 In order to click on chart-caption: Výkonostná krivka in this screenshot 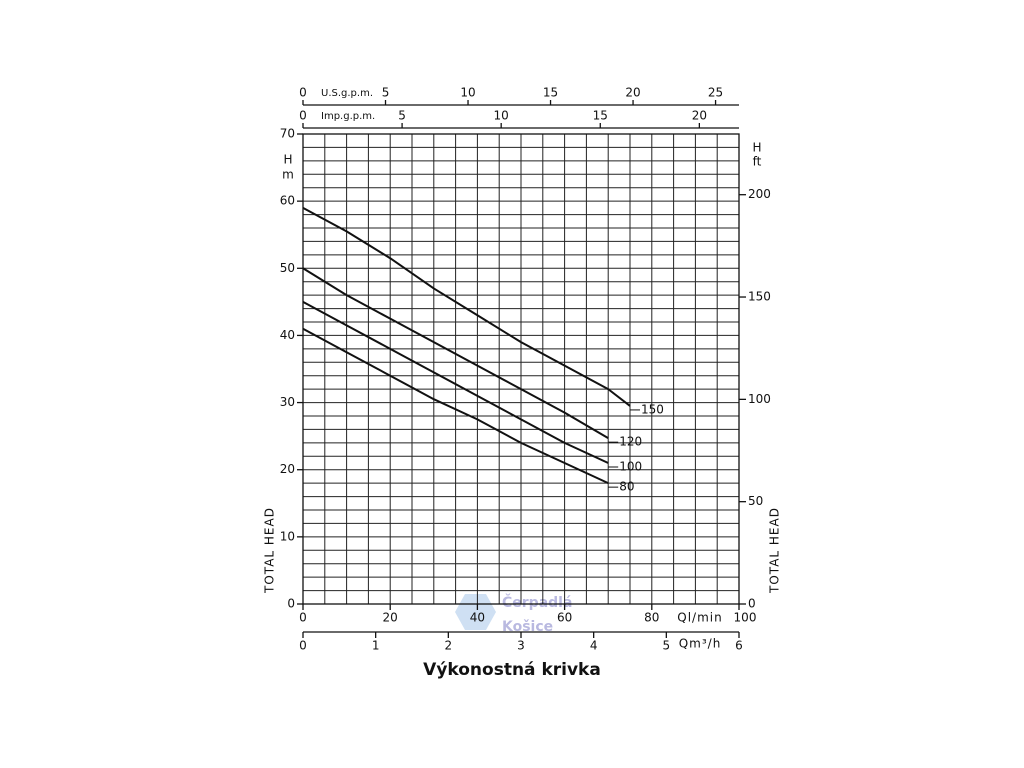, I will do `click(512, 670)`.